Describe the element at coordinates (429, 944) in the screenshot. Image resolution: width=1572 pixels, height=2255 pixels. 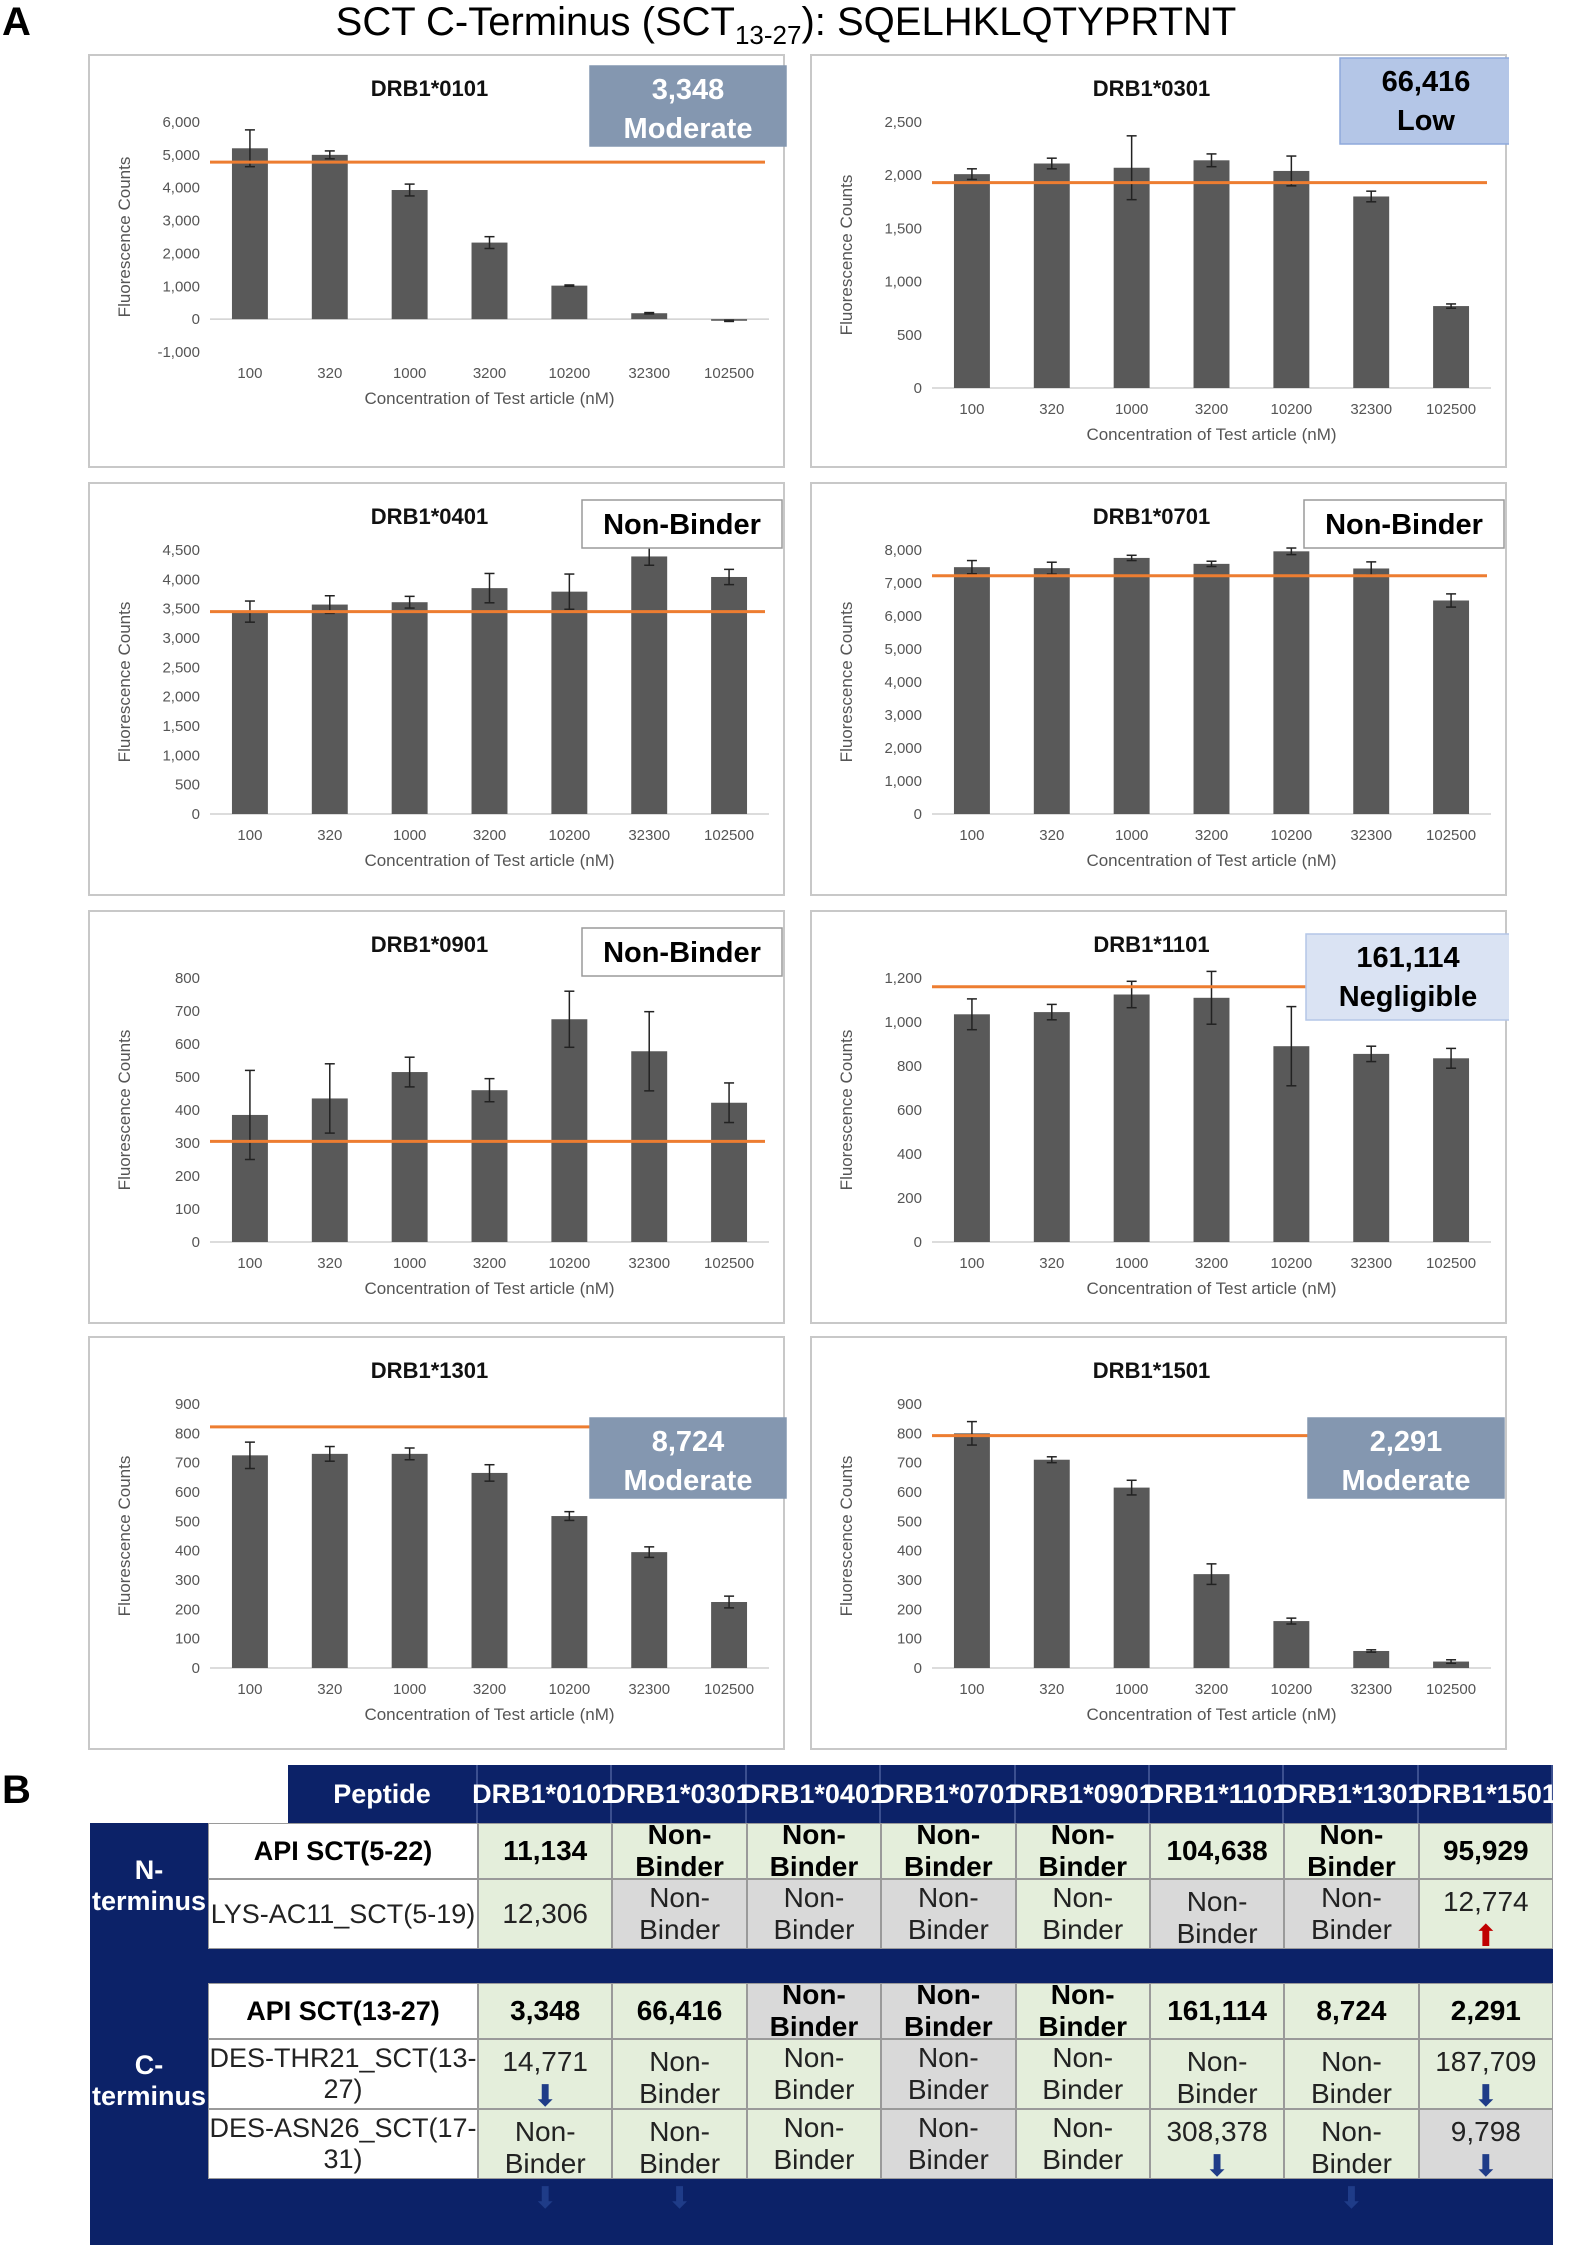
I see `chart-title: DRB1*0901` at that location.